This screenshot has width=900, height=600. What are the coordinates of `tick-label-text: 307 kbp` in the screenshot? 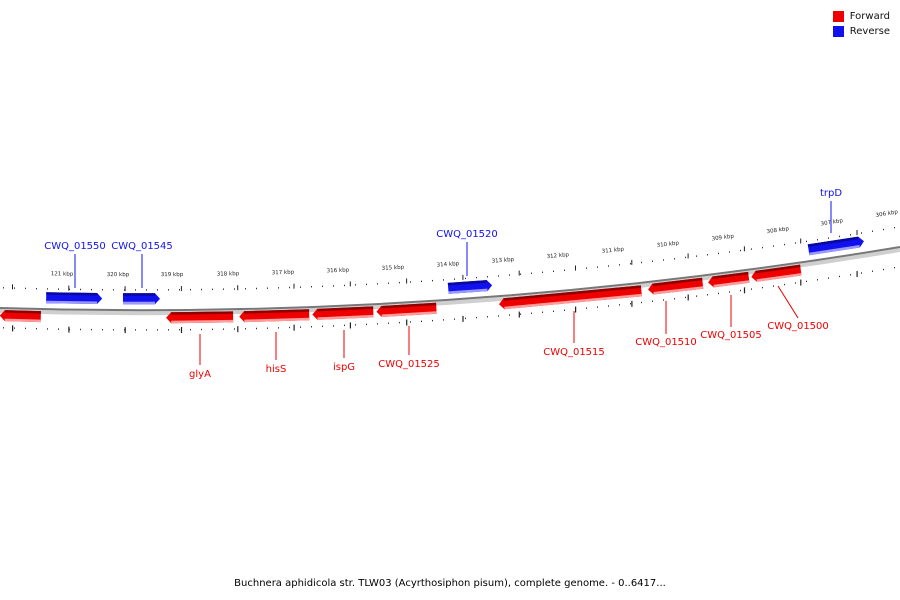 It's located at (832, 222).